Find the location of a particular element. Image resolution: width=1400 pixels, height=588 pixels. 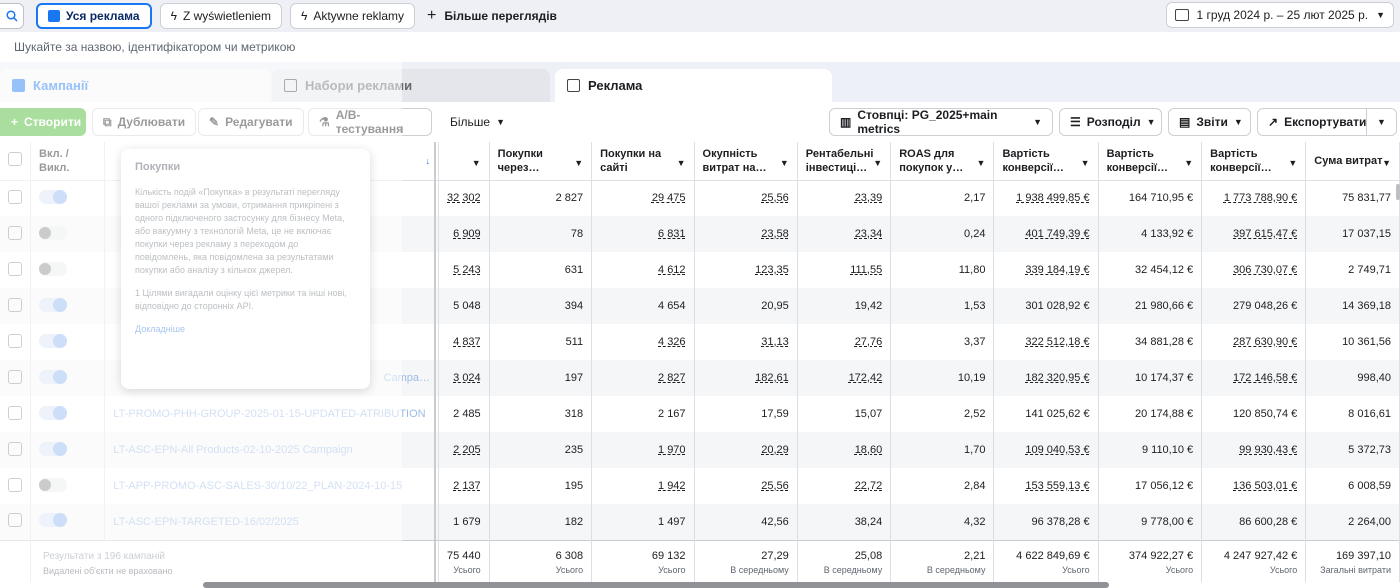

cell-ros: 20,29 is located at coordinates (746, 450).